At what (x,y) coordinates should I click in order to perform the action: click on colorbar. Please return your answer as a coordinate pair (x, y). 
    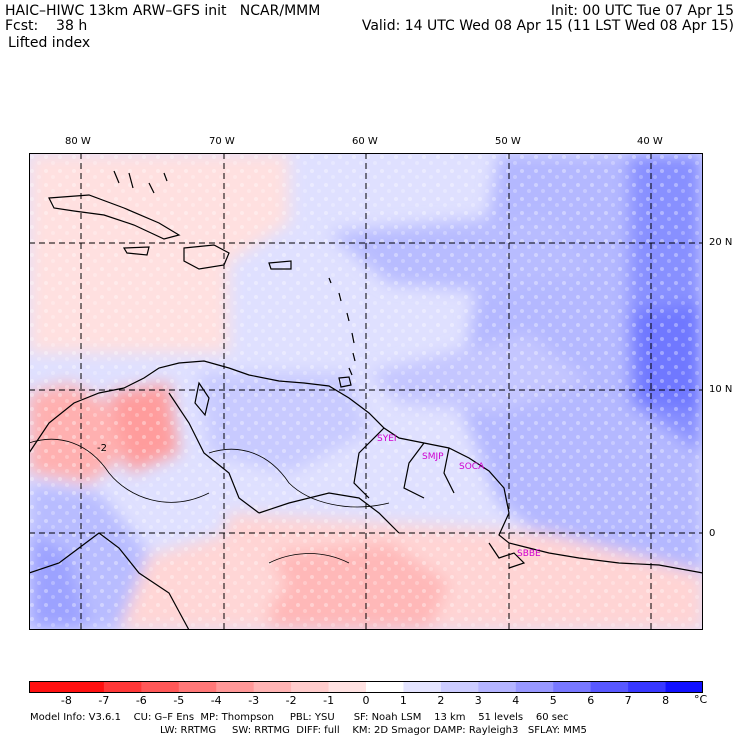
    Looking at the image, I should click on (366, 687).